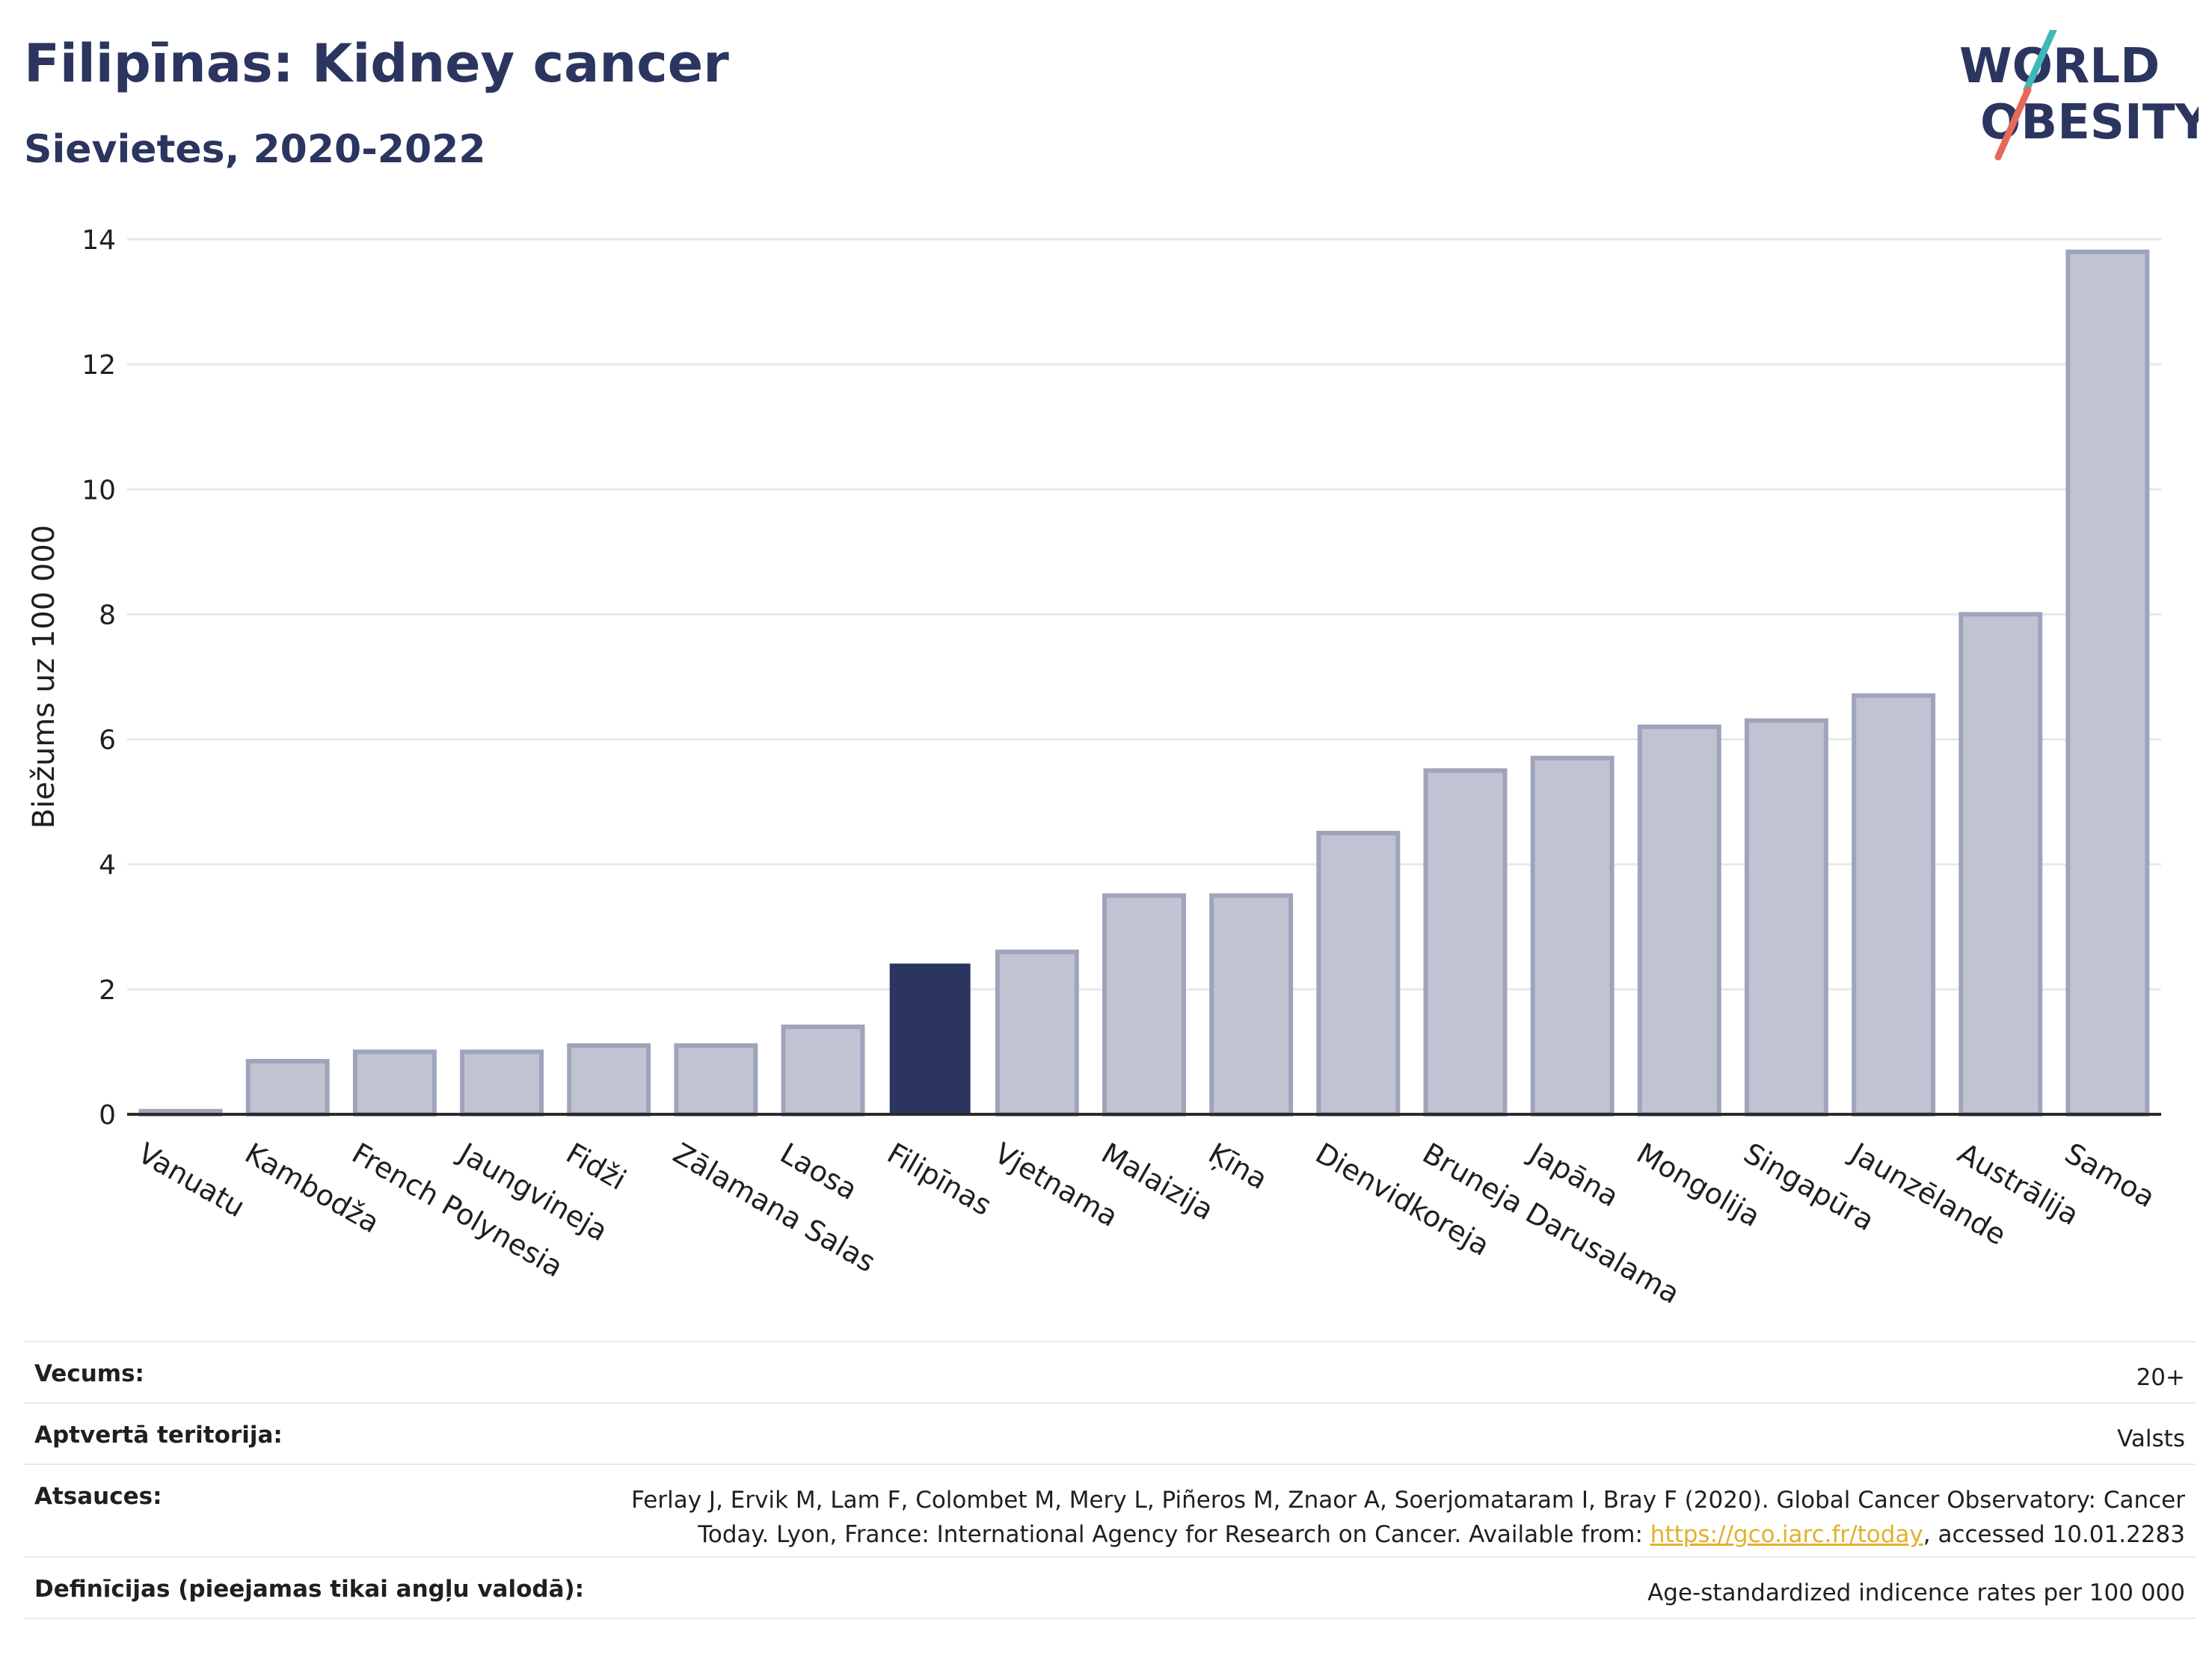 Image resolution: width=2212 pixels, height=1655 pixels. Describe the element at coordinates (107, 1115) in the screenshot. I see `y-tick-label: 0` at that location.